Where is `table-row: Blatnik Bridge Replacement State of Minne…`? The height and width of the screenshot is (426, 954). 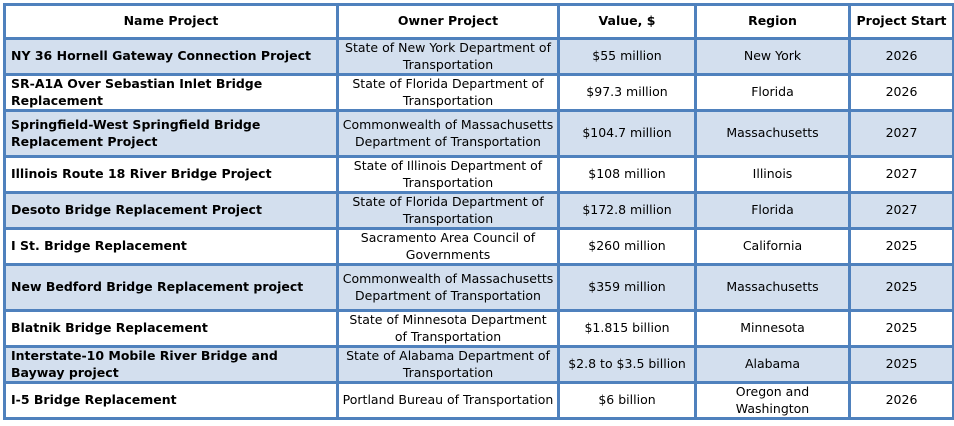
table-row: Blatnik Bridge Replacement State of Minne… is located at coordinates (478, 328).